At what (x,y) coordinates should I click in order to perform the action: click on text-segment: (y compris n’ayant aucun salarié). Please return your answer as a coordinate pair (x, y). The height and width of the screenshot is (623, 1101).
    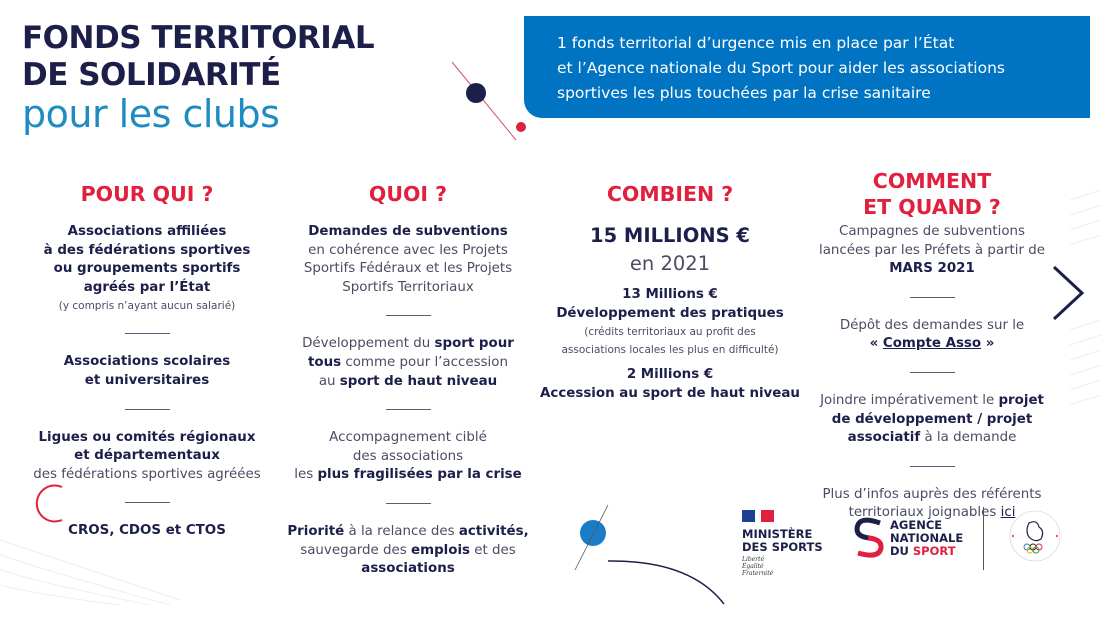
    Looking at the image, I should click on (147, 306).